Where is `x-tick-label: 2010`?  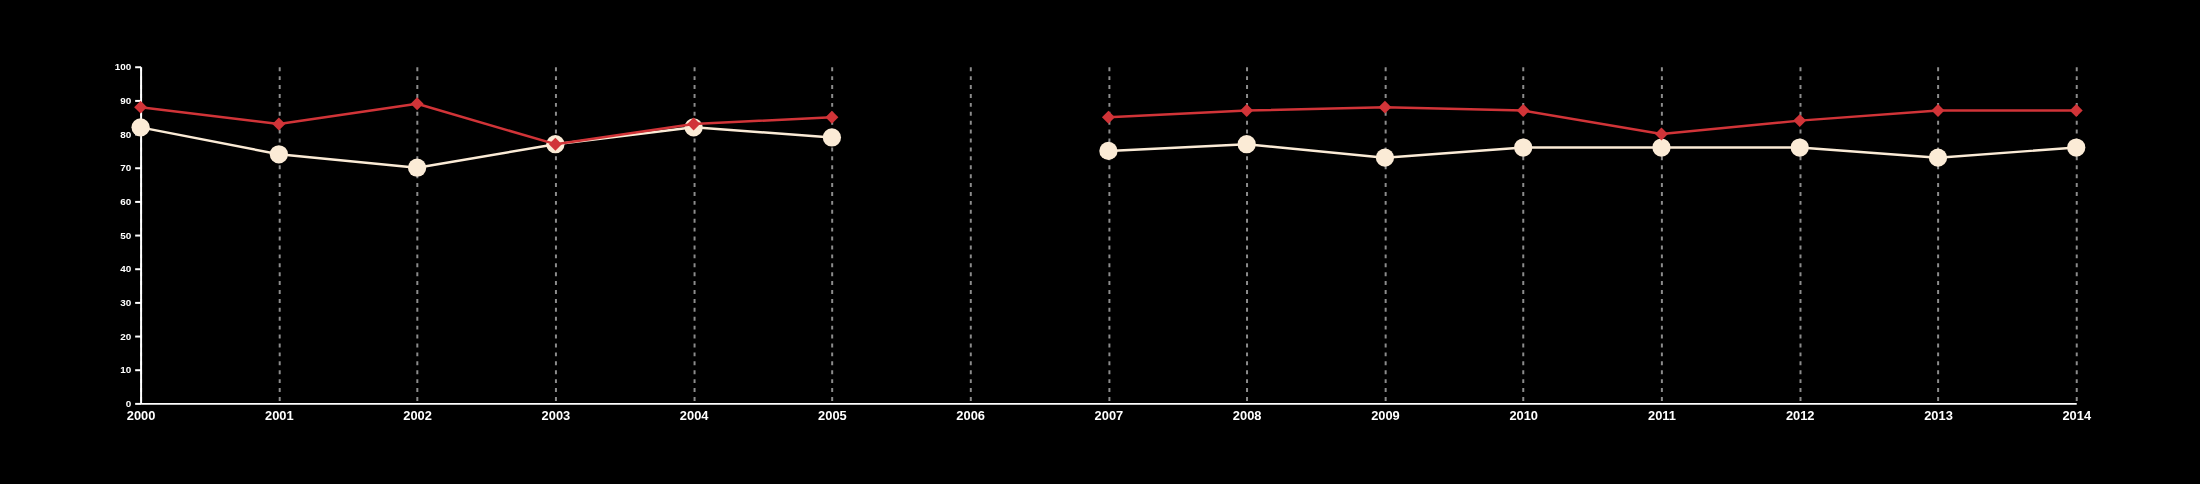 x-tick-label: 2010 is located at coordinates (1523, 415).